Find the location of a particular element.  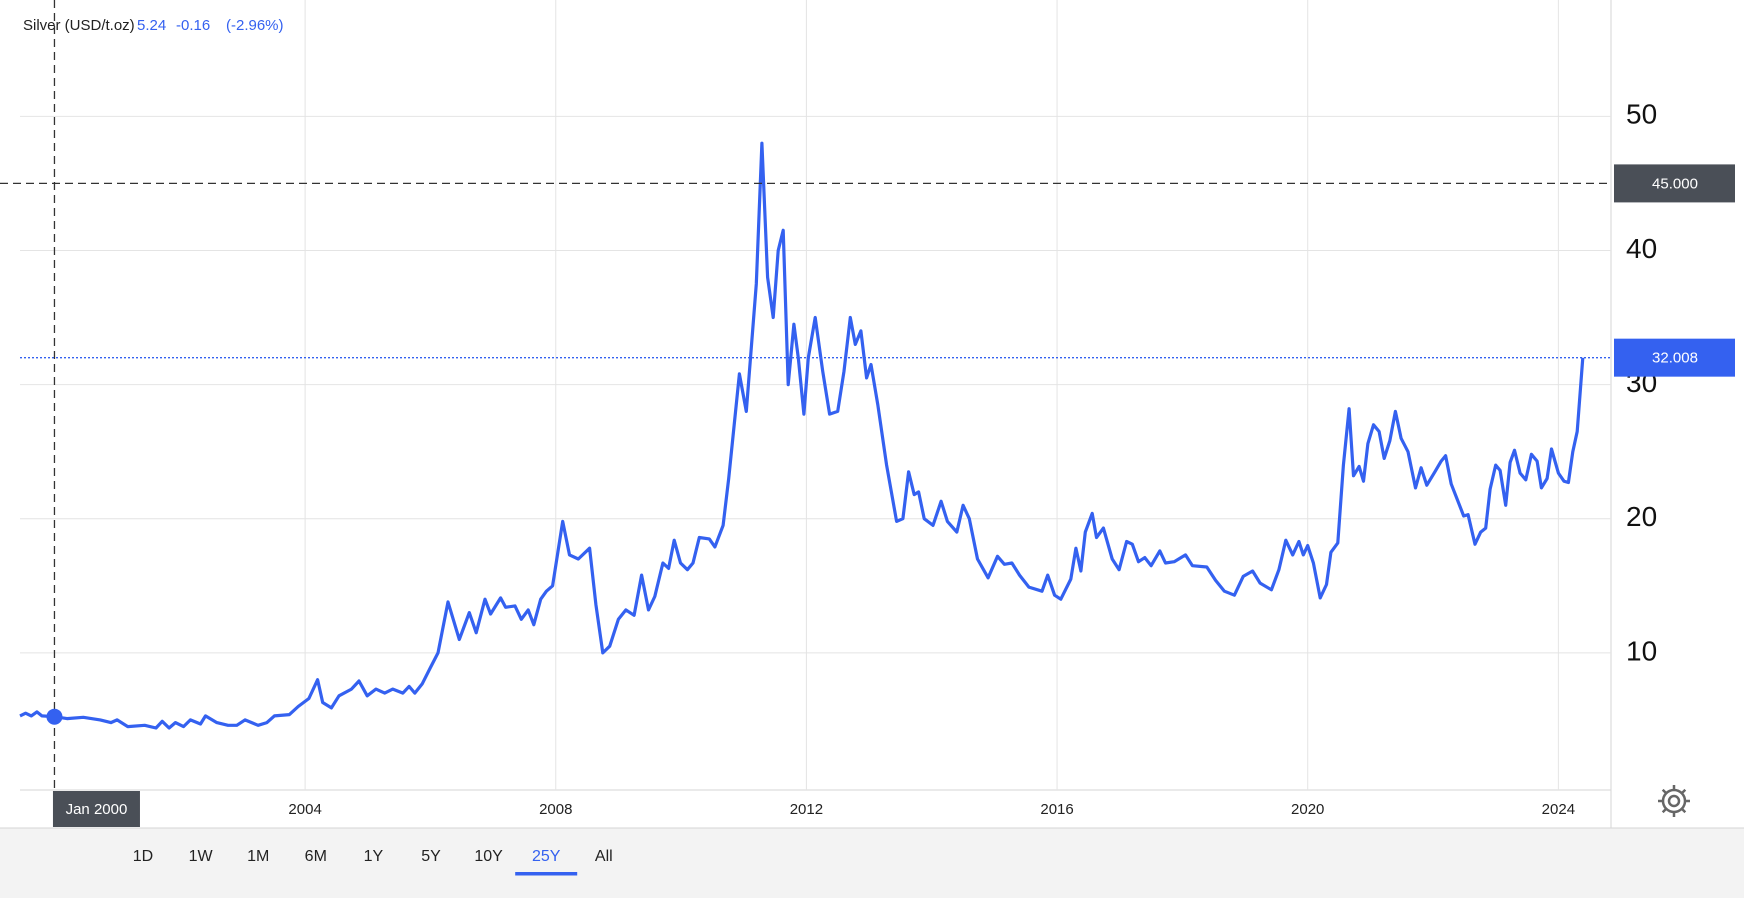

crosshair-y-label-box is located at coordinates (1674, 183).